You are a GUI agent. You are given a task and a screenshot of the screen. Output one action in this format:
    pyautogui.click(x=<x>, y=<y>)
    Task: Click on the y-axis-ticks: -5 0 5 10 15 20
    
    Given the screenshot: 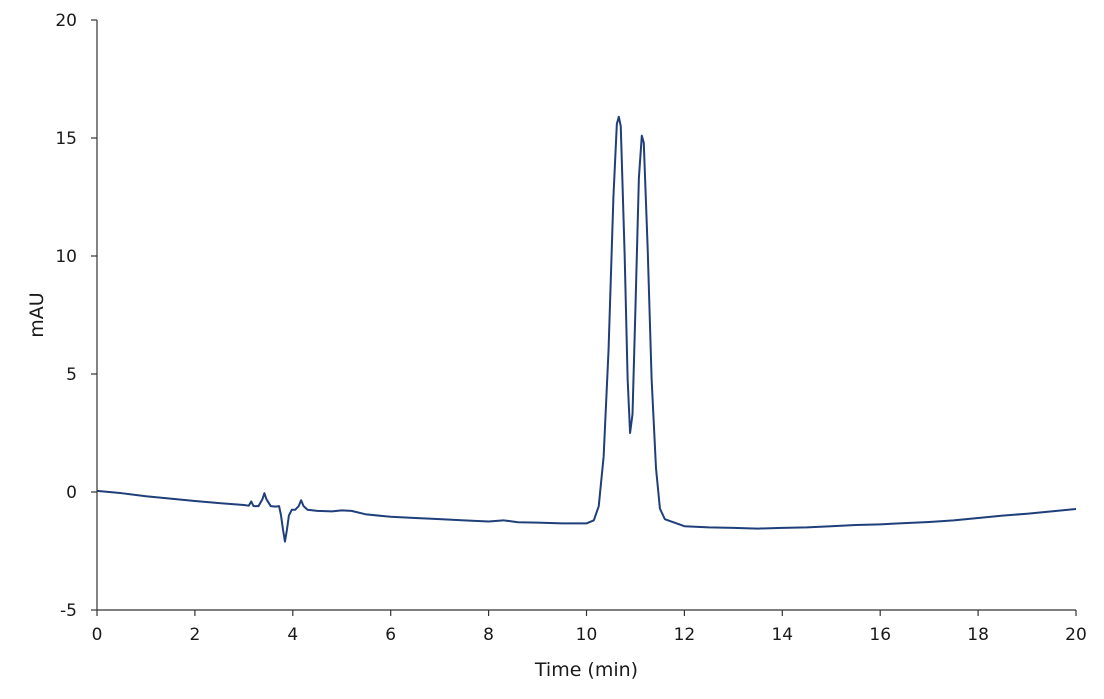 What is the action you would take?
    pyautogui.click(x=76, y=316)
    